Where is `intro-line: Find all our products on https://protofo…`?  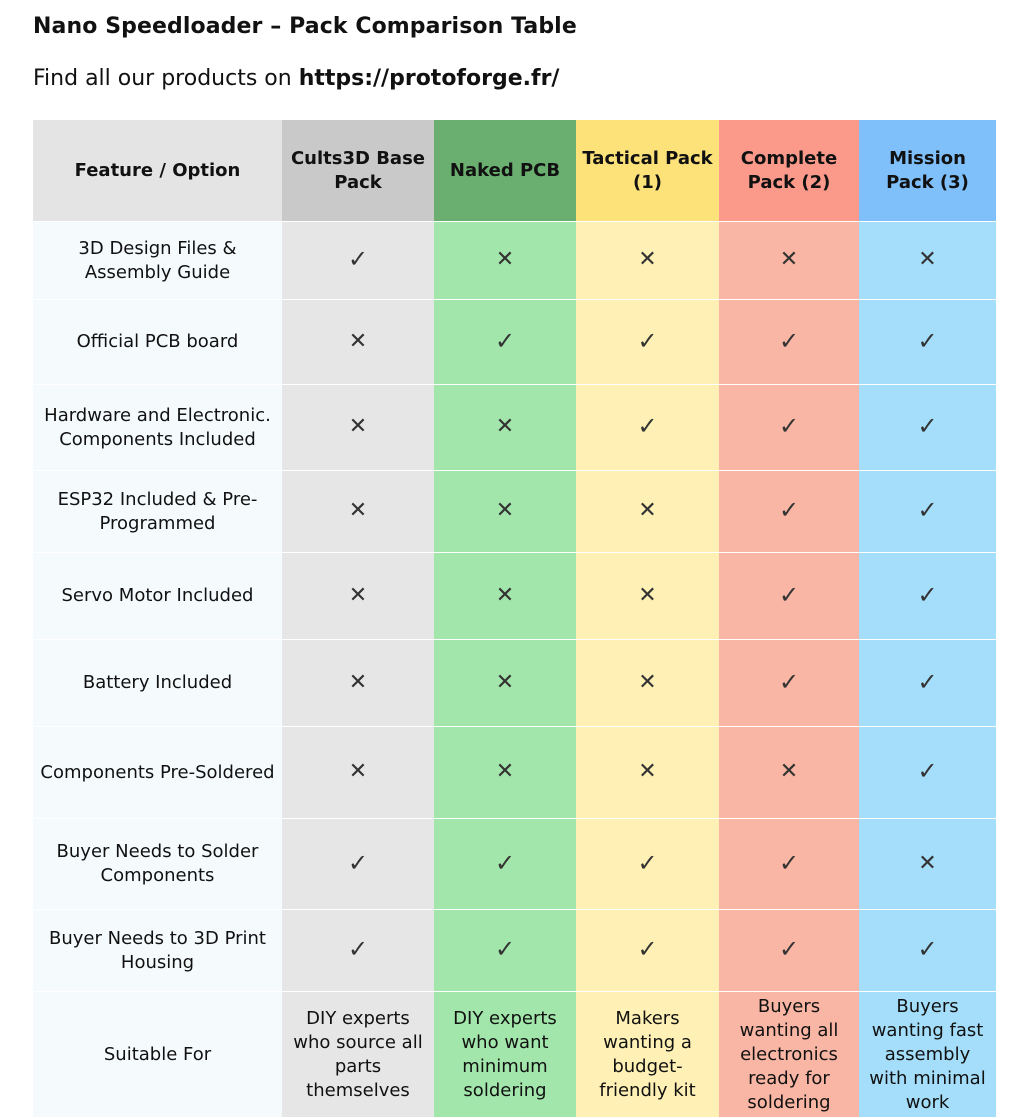 intro-line: Find all our products on https://protofo… is located at coordinates (296, 78).